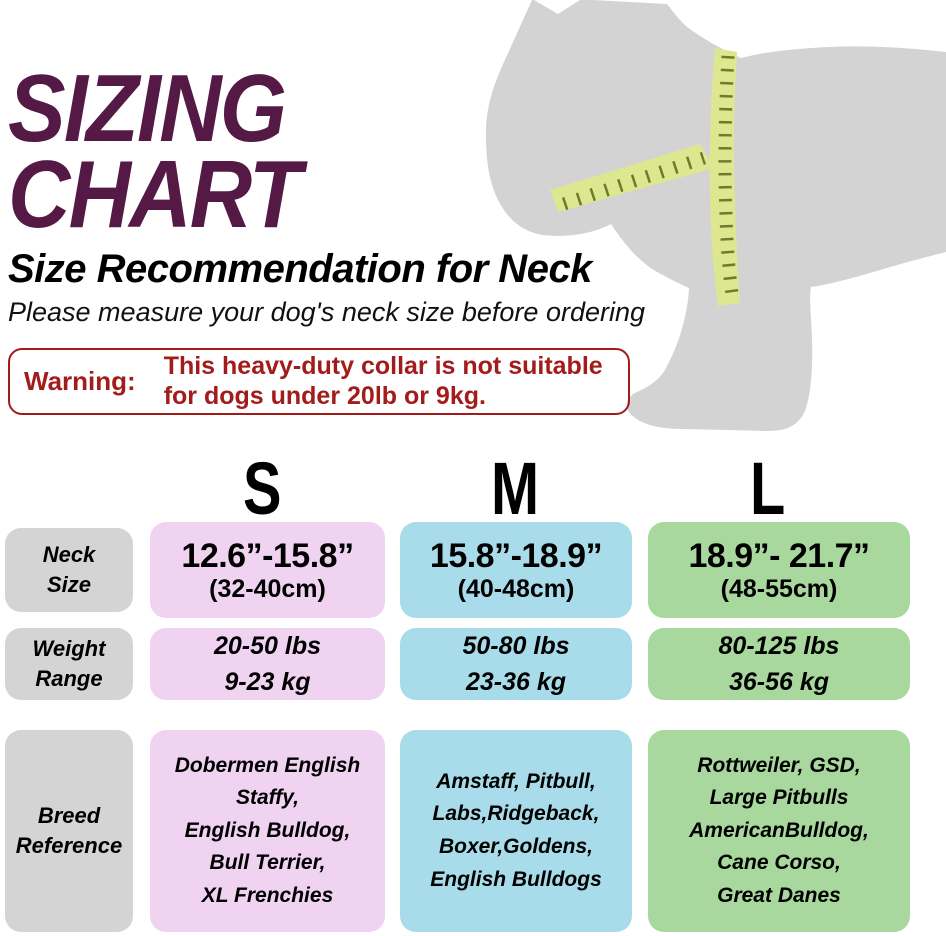 The height and width of the screenshot is (936, 946). Describe the element at coordinates (768, 488) in the screenshot. I see `size-header-l: L` at that location.